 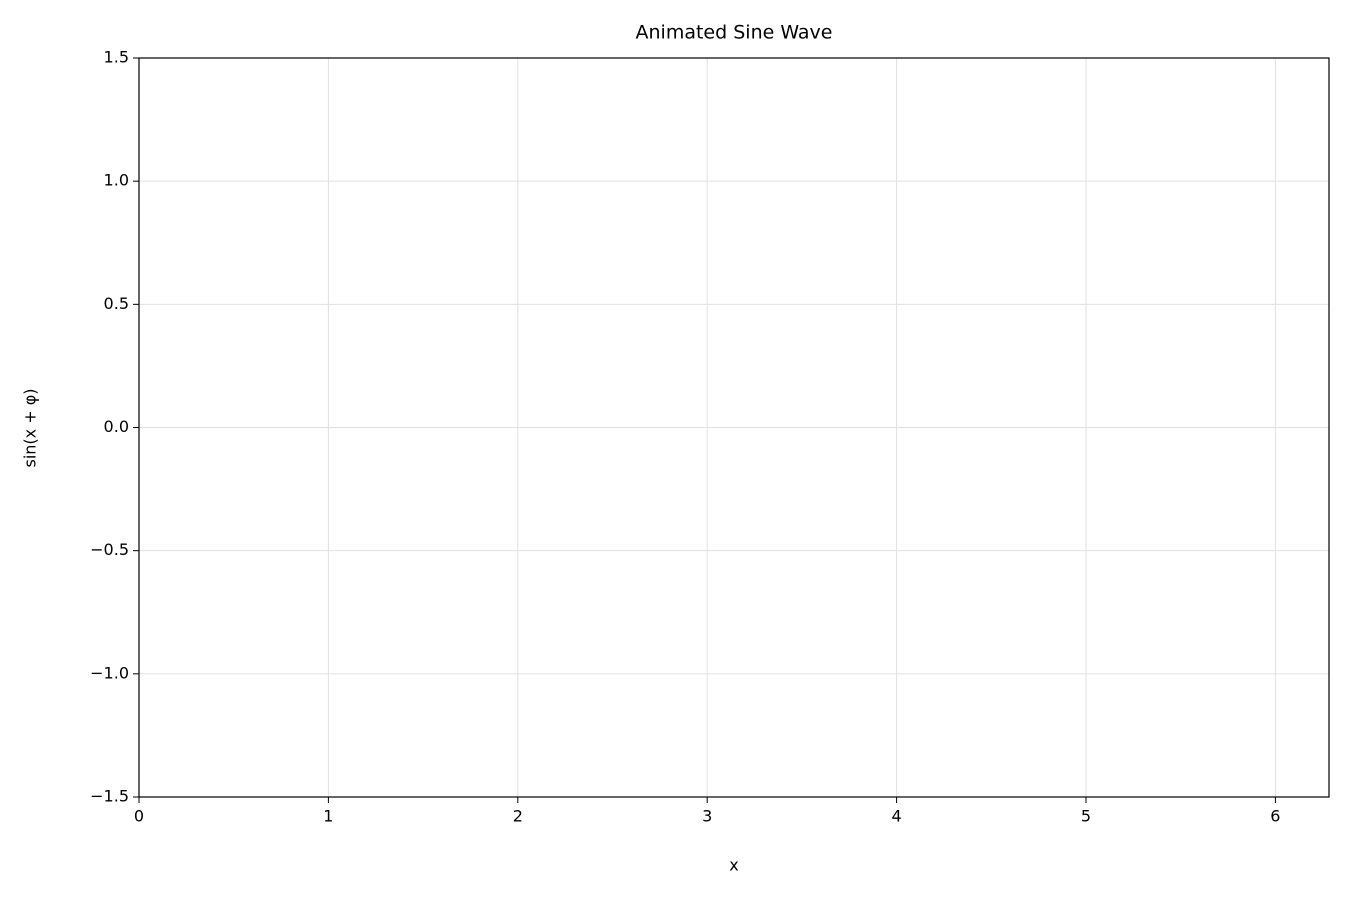 What do you see at coordinates (116, 303) in the screenshot?
I see `y-tick-label: 0.5` at bounding box center [116, 303].